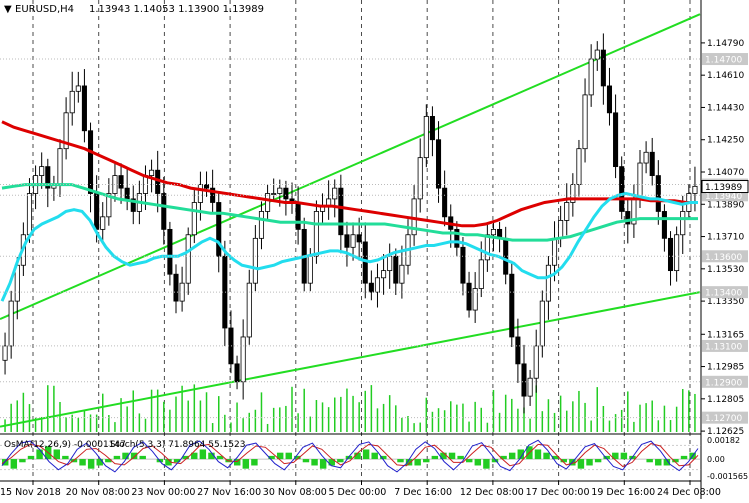  I want to click on price-level-box, so click(725, 417).